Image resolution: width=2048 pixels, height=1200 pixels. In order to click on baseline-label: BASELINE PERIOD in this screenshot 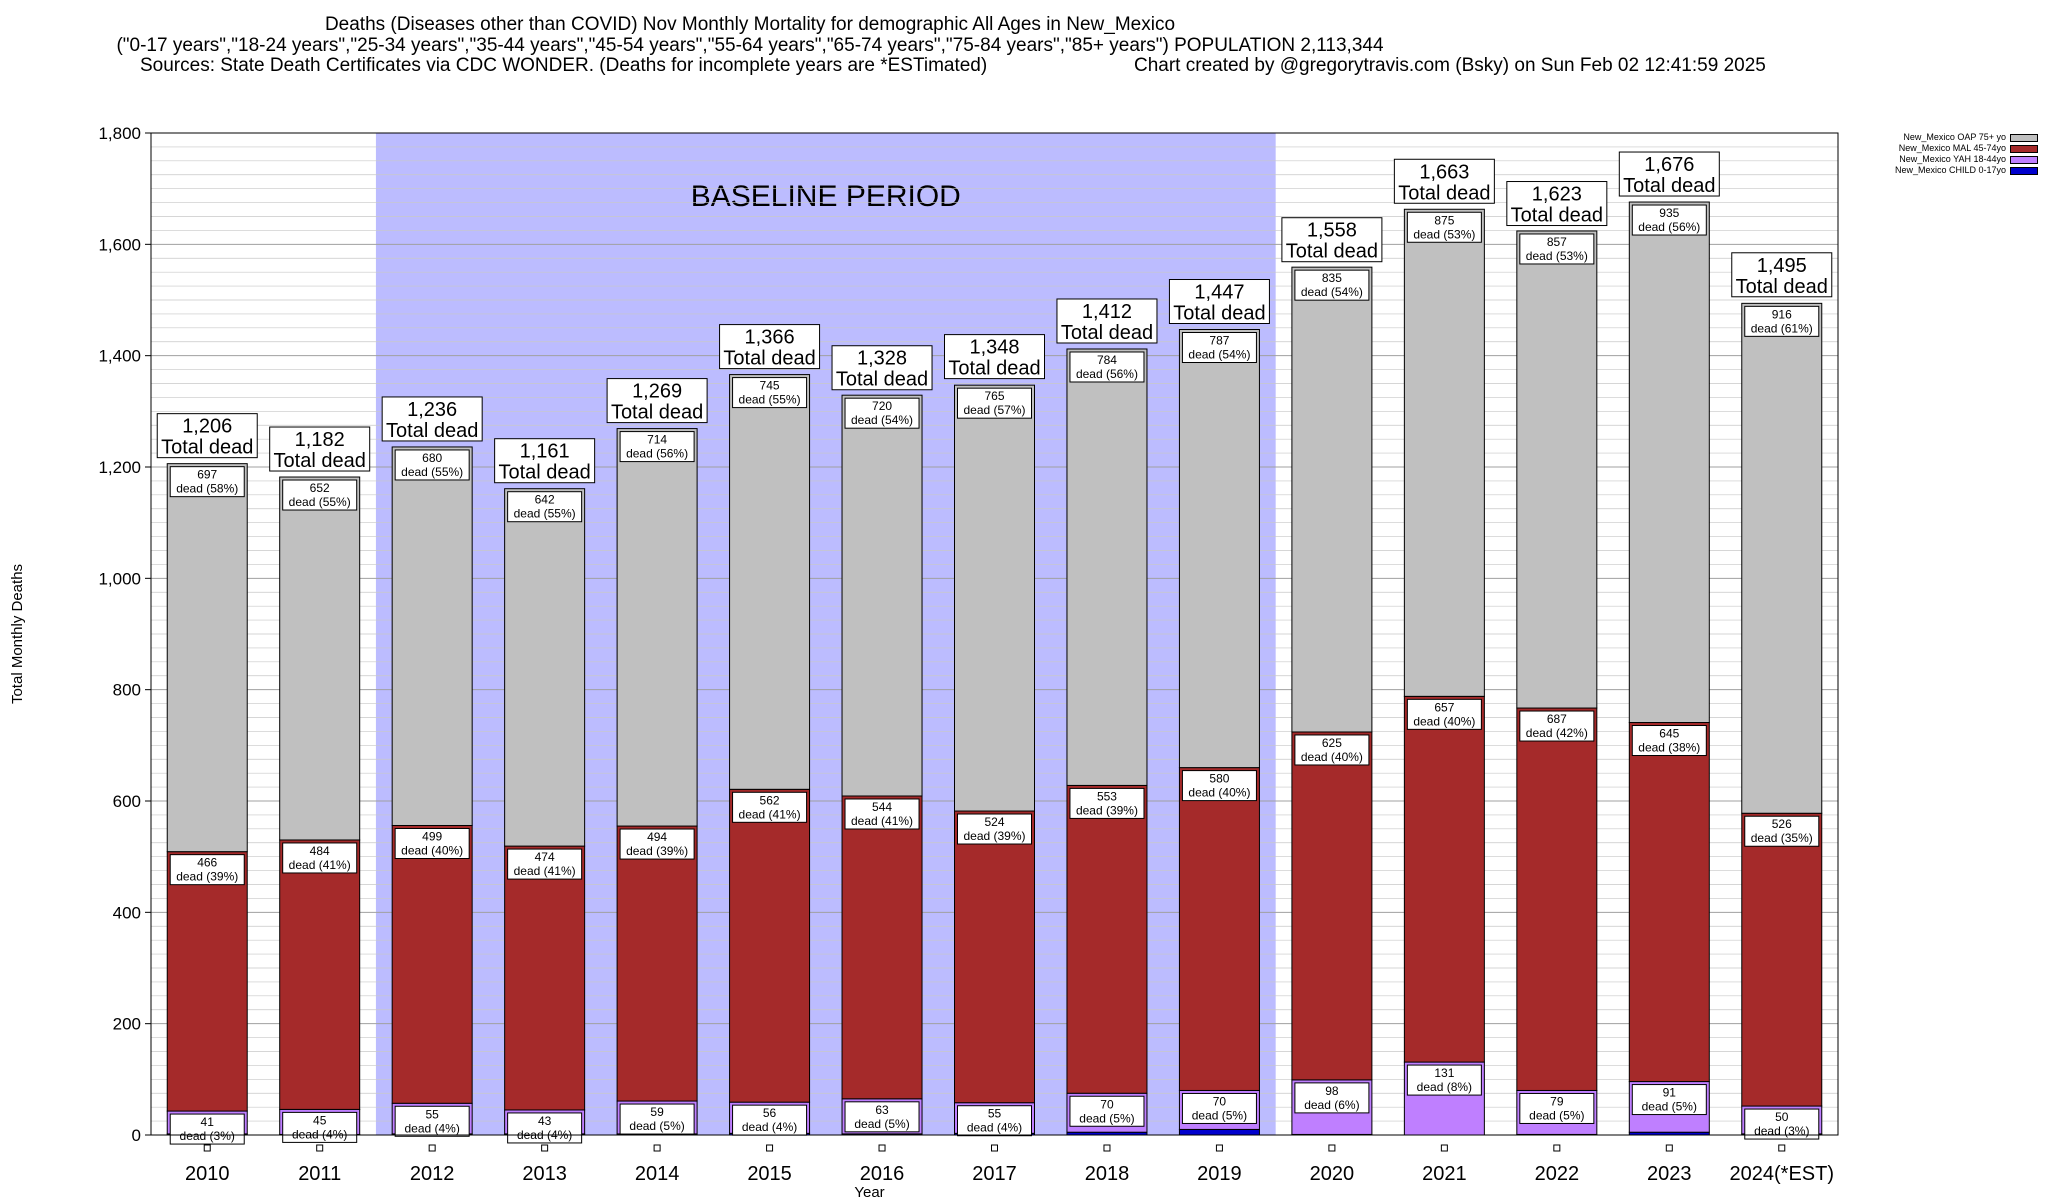, I will do `click(826, 196)`.